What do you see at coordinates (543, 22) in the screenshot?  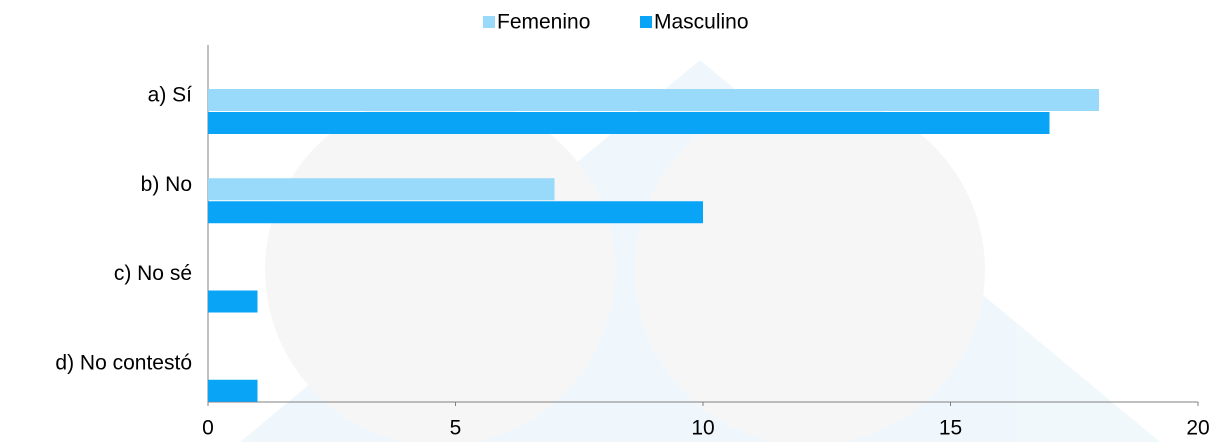 I see `legend-label: Femenino` at bounding box center [543, 22].